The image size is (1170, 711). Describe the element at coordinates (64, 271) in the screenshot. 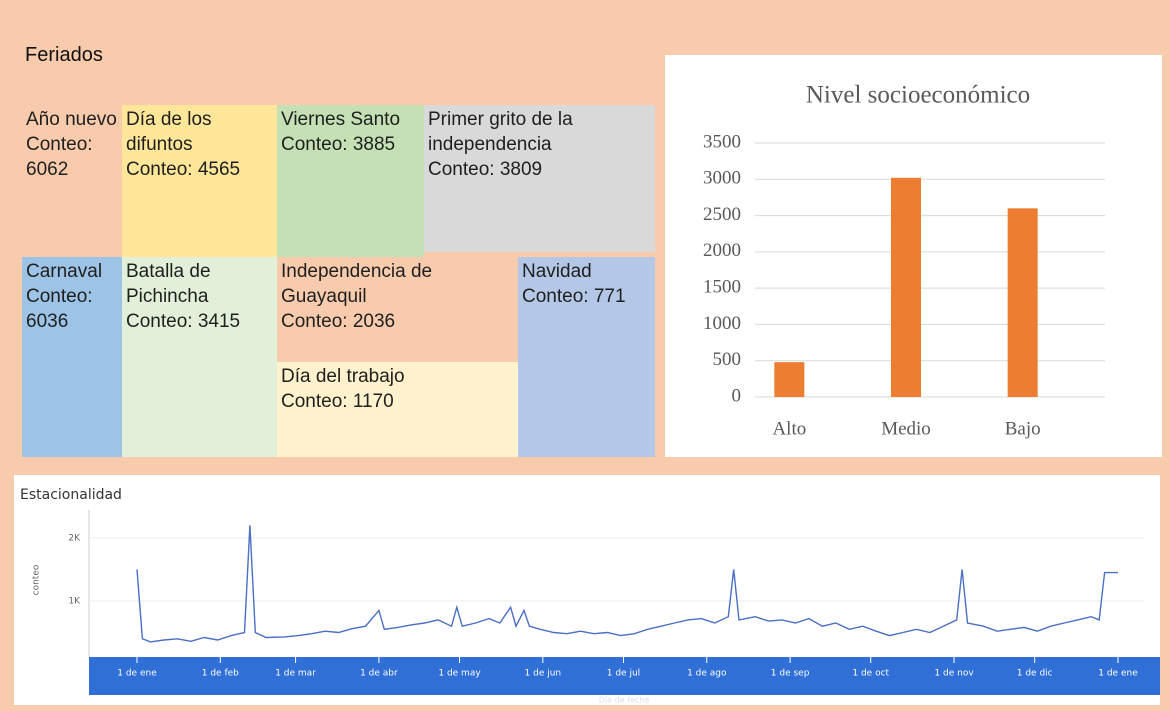

I see `cell-label: Carnaval` at that location.